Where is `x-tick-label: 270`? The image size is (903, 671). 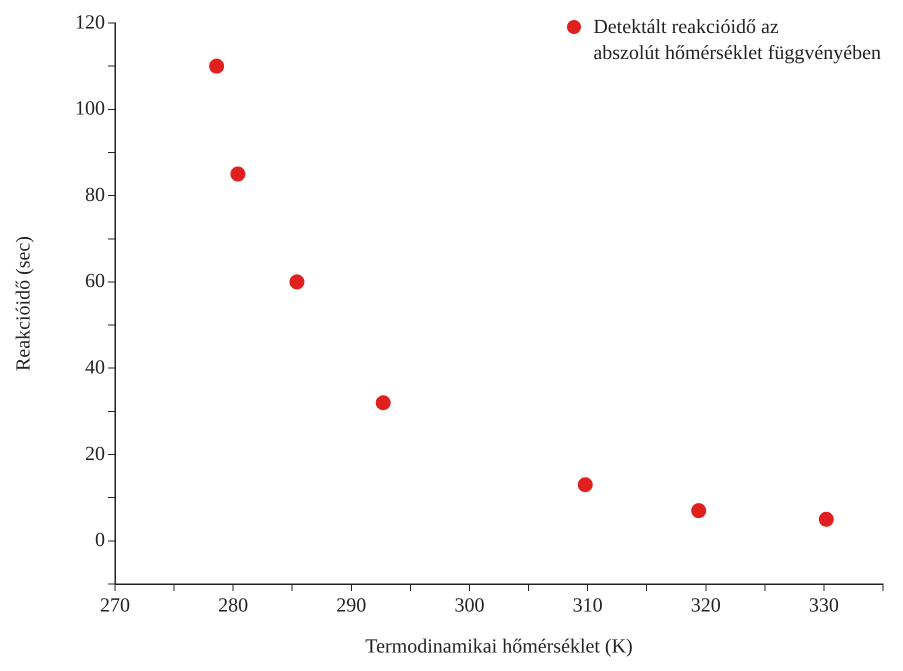 x-tick-label: 270 is located at coordinates (115, 605).